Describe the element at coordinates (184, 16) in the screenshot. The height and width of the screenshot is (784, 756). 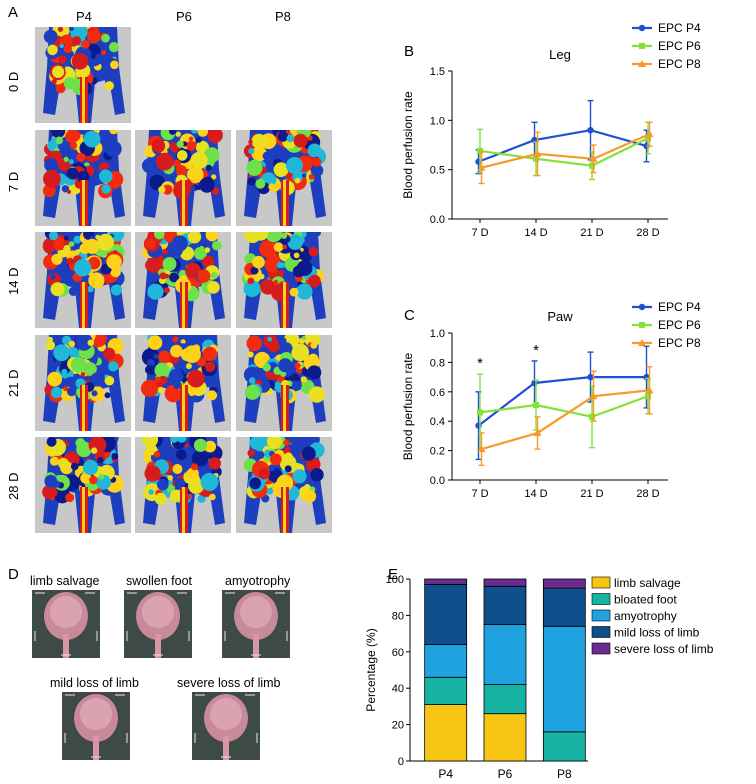
I see `column-header-p6: P6` at that location.